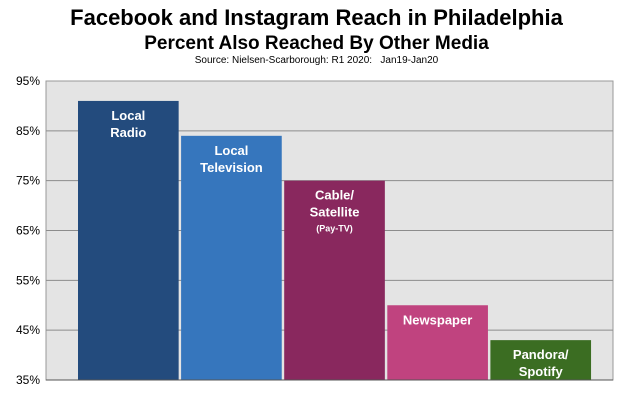 This screenshot has width=633, height=404. Describe the element at coordinates (28, 380) in the screenshot. I see `y-tick-label: 35%` at that location.